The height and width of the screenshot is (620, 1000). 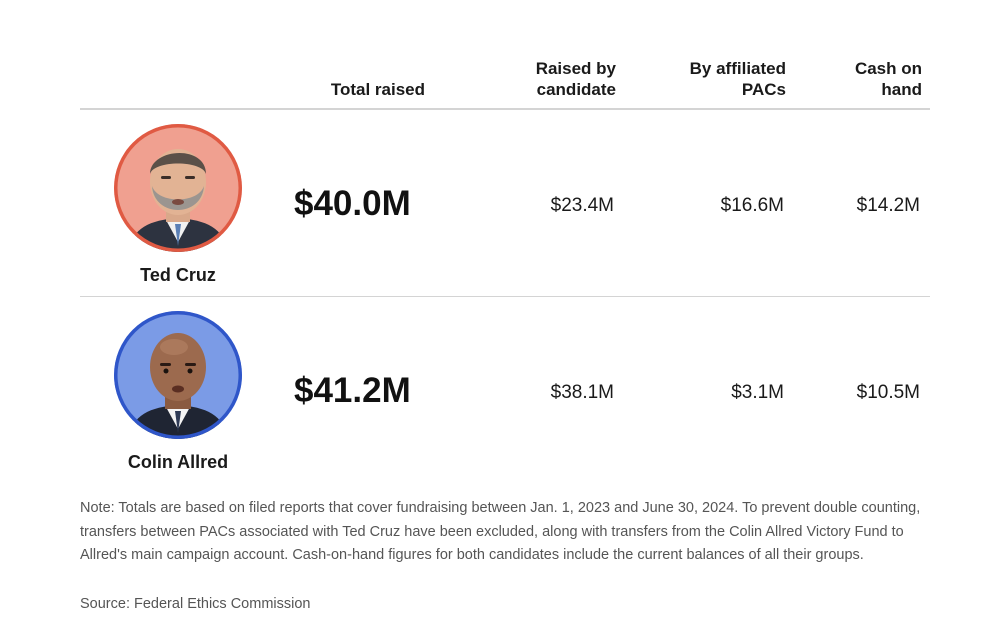 I want to click on total-raised-value: $41.2M, so click(x=352, y=390).